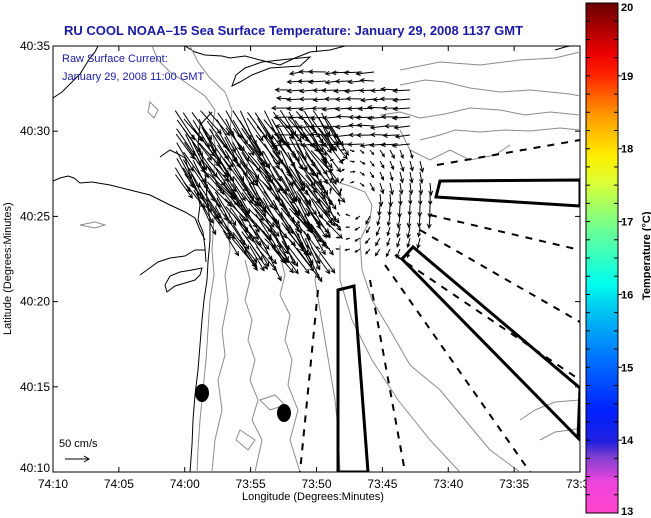  Describe the element at coordinates (76, 72) in the screenshot. I see `coastline-north` at that location.